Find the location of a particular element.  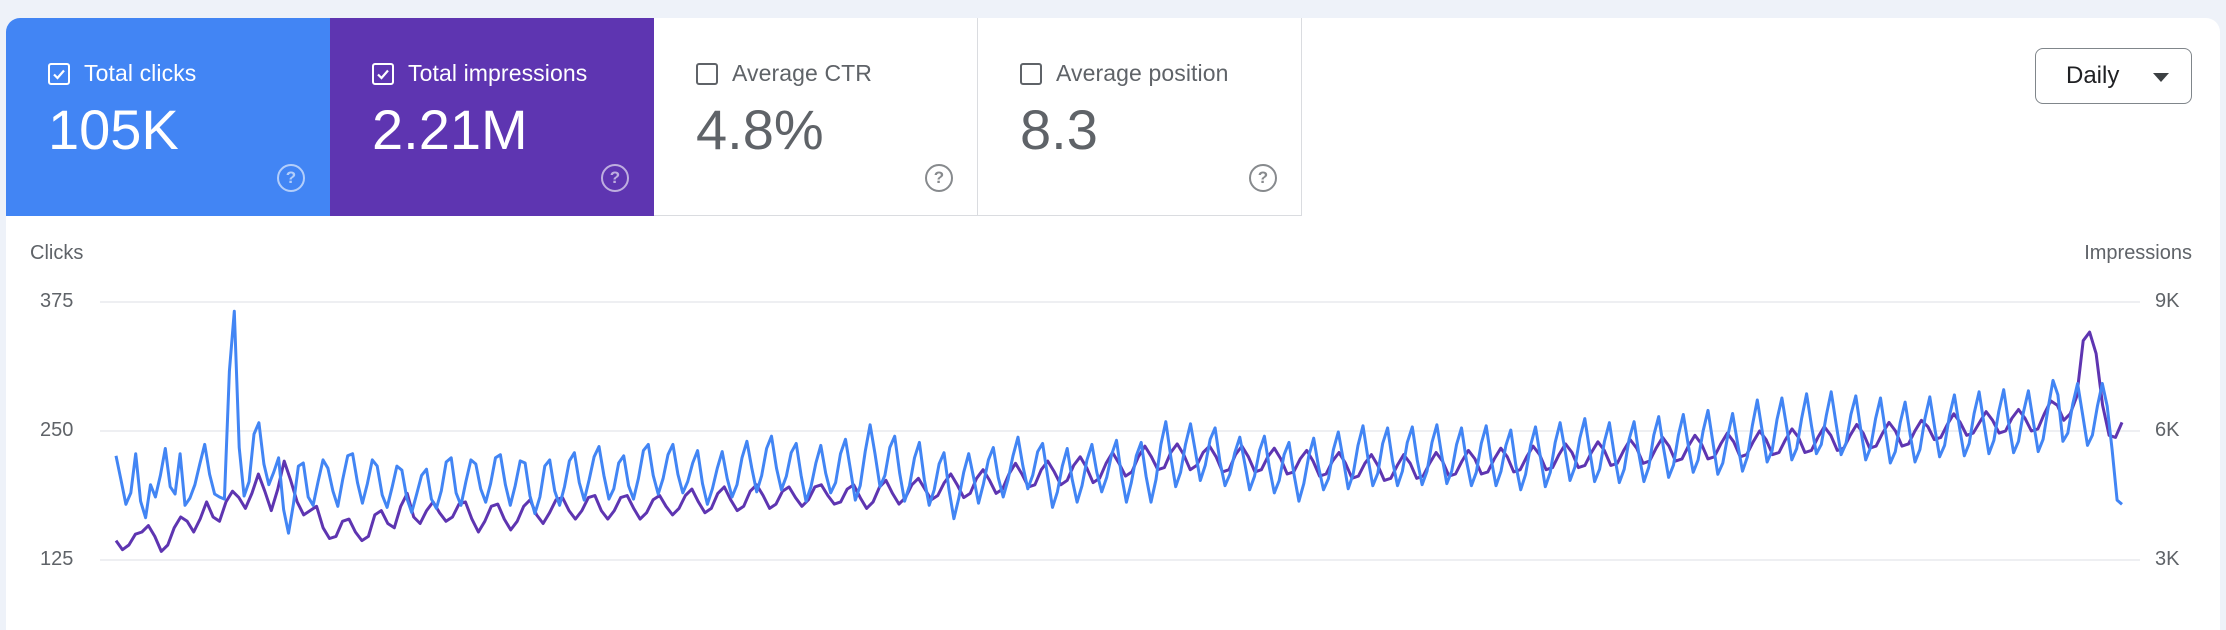

metric-card-average-position: Average position 8.3 ? is located at coordinates (1140, 117).